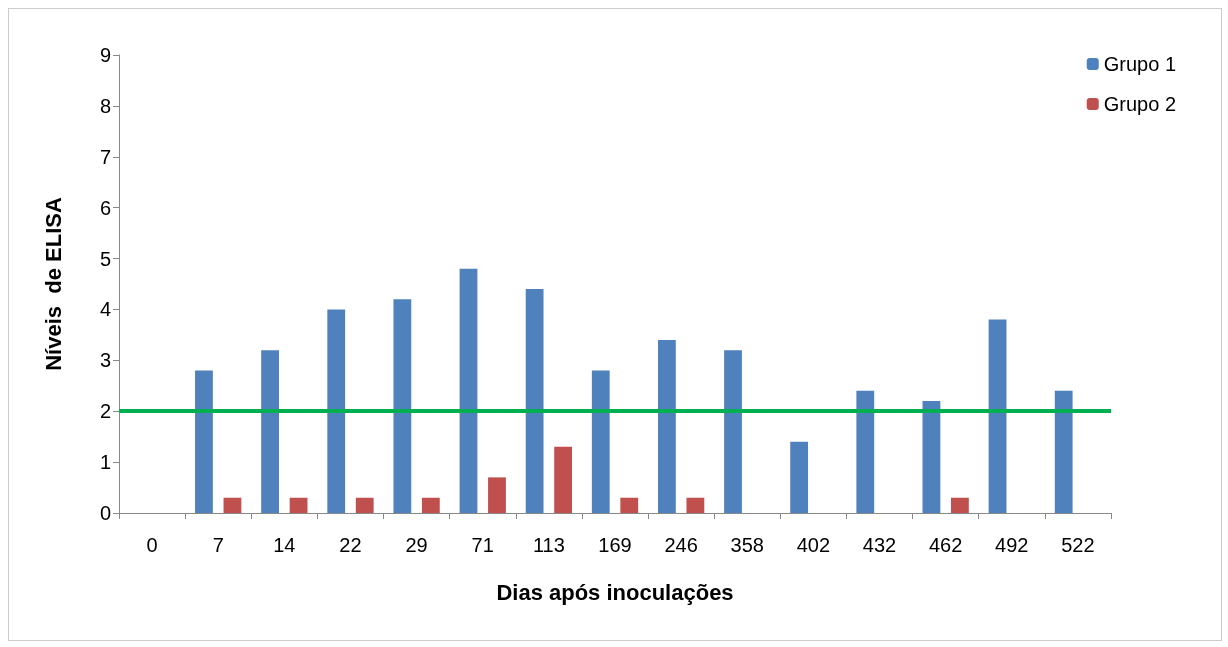 Image resolution: width=1228 pixels, height=647 pixels. Describe the element at coordinates (105, 309) in the screenshot. I see `y-tick-label: 4` at that location.